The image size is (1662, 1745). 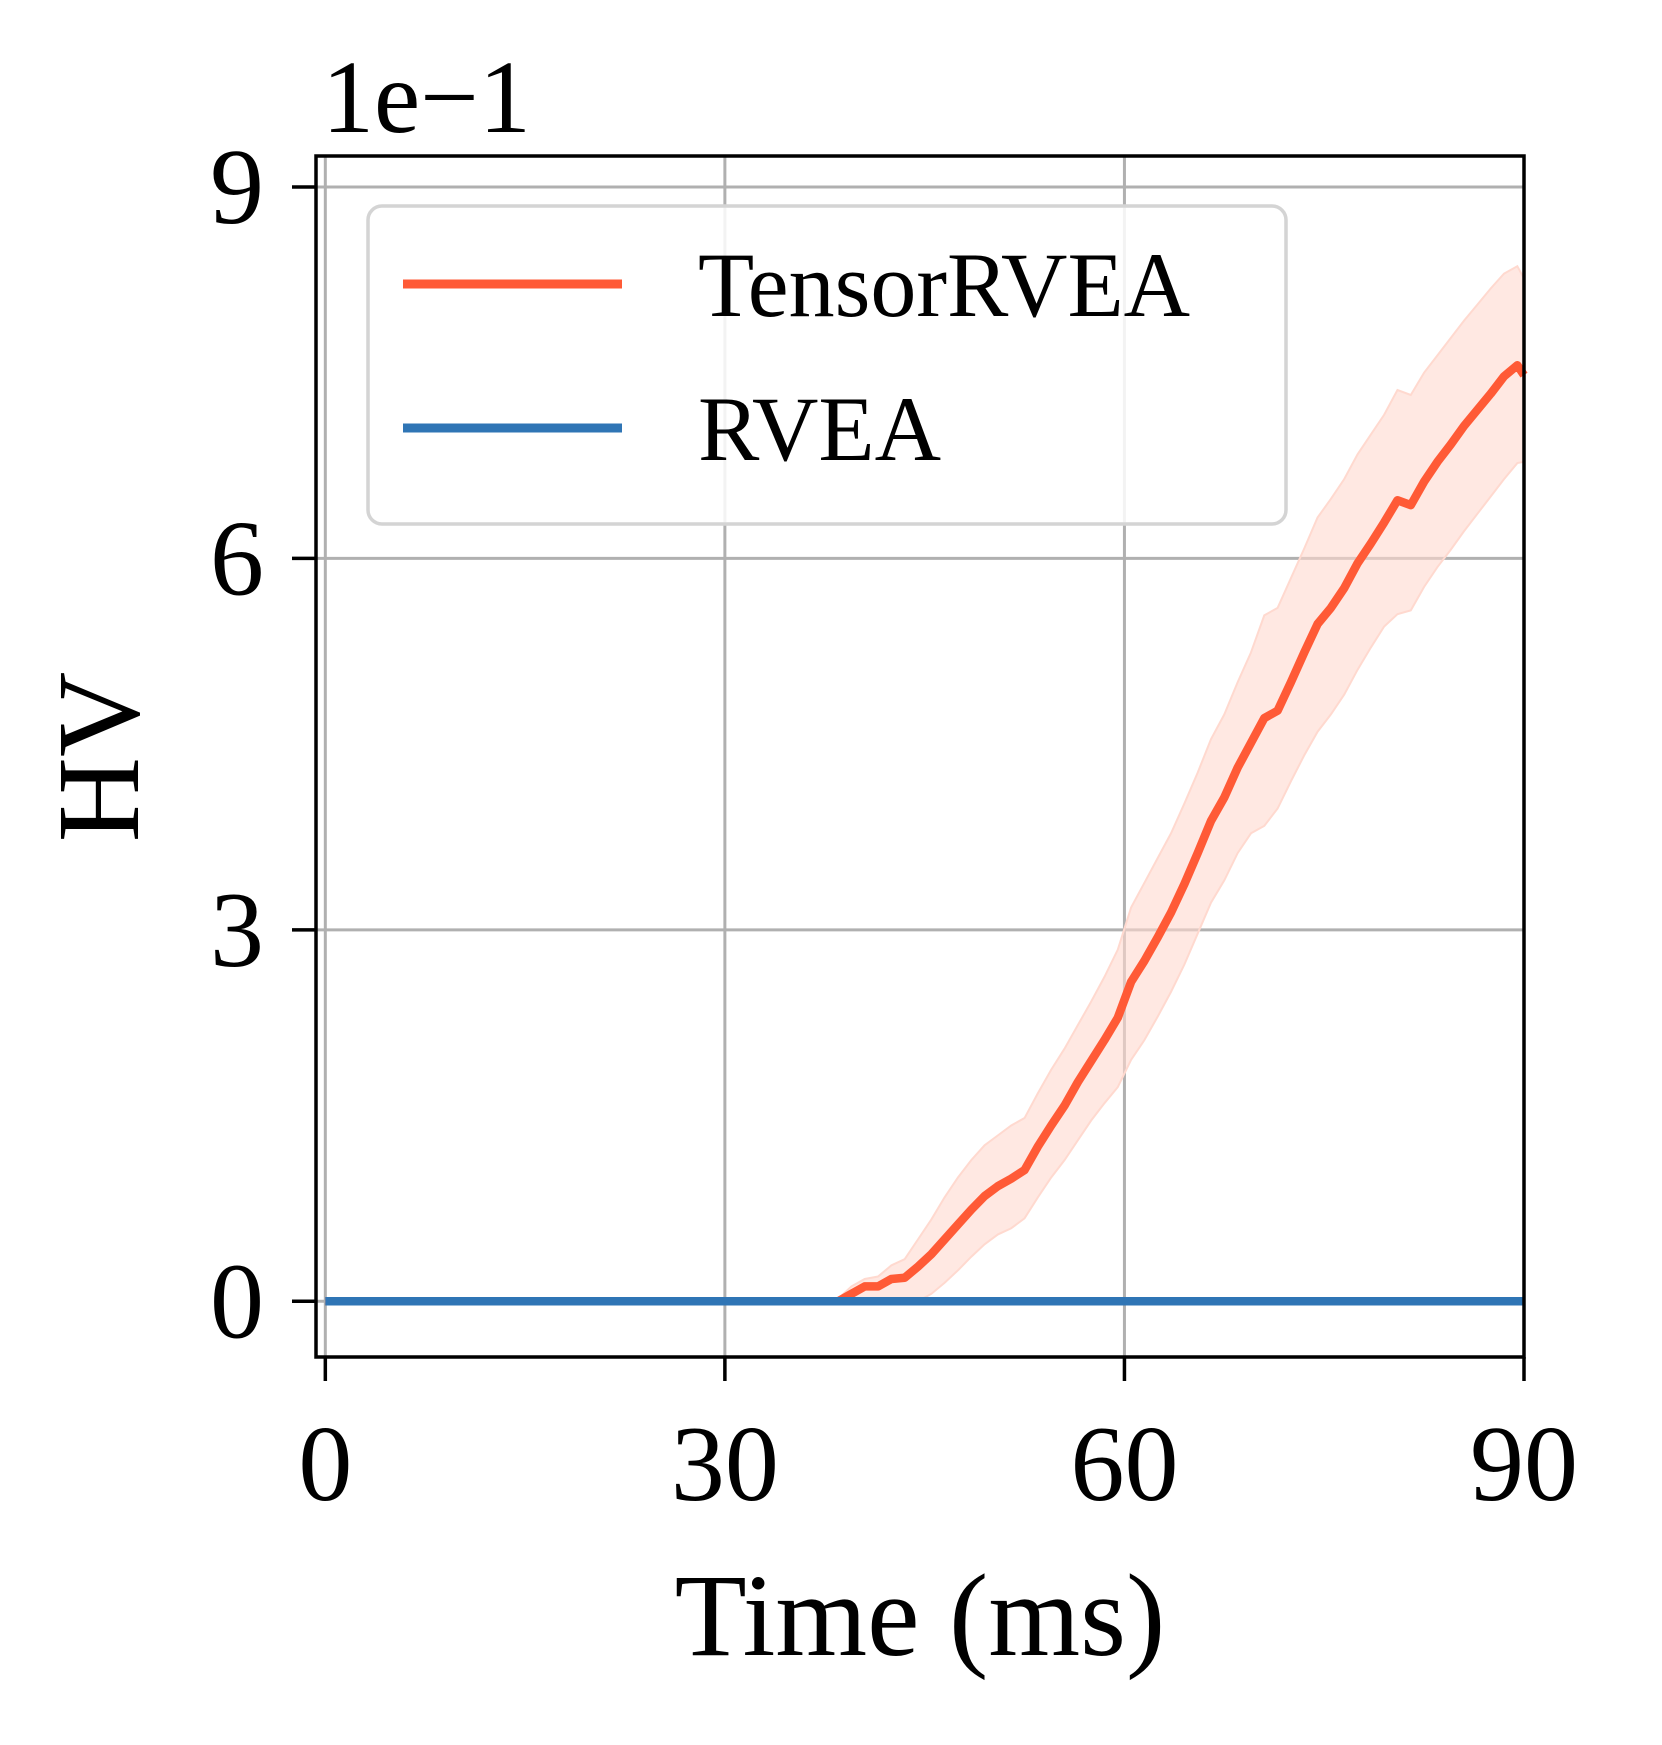 I want to click on x-tick-label-1: 30, so click(x=725, y=1464).